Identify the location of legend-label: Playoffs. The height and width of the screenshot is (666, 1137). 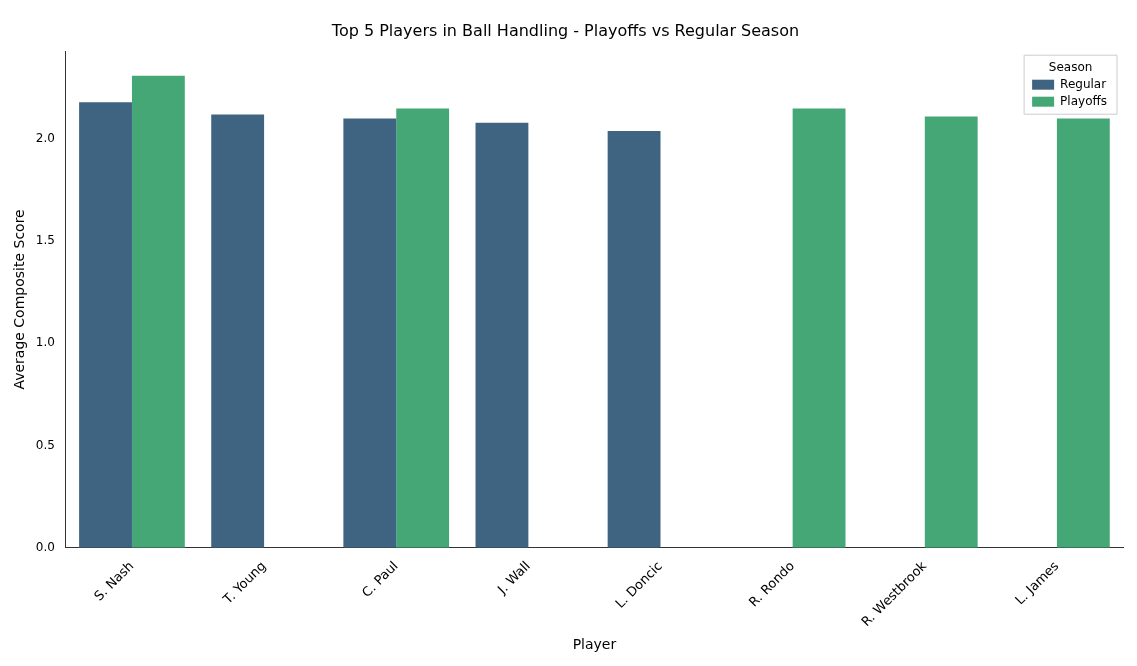
(1083, 100).